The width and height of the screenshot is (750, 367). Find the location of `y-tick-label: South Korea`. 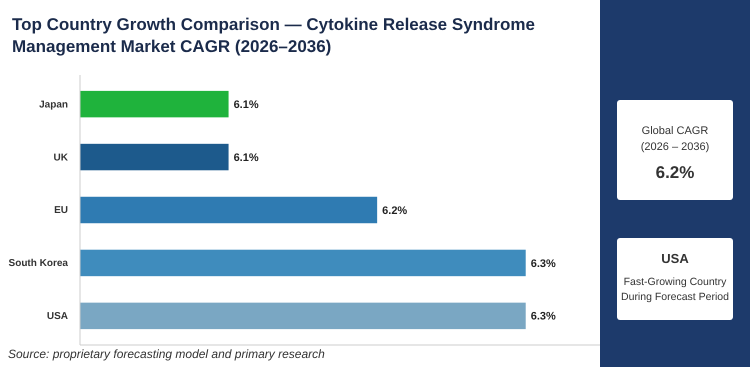

y-tick-label: South Korea is located at coordinates (38, 264).